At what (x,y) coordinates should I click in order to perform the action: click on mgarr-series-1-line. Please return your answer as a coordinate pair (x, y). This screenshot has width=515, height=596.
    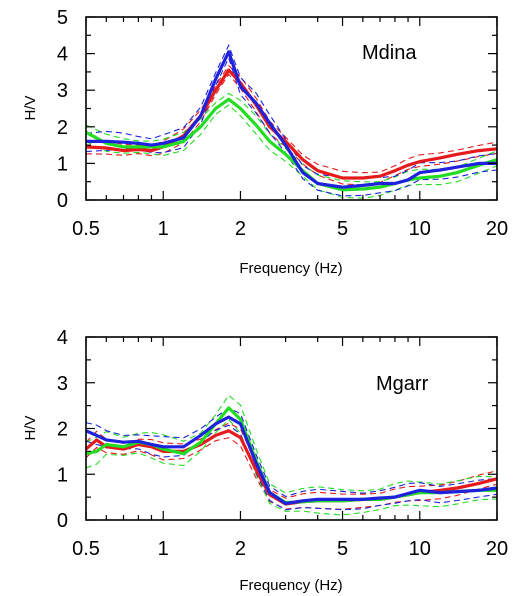
    Looking at the image, I should click on (291, 455).